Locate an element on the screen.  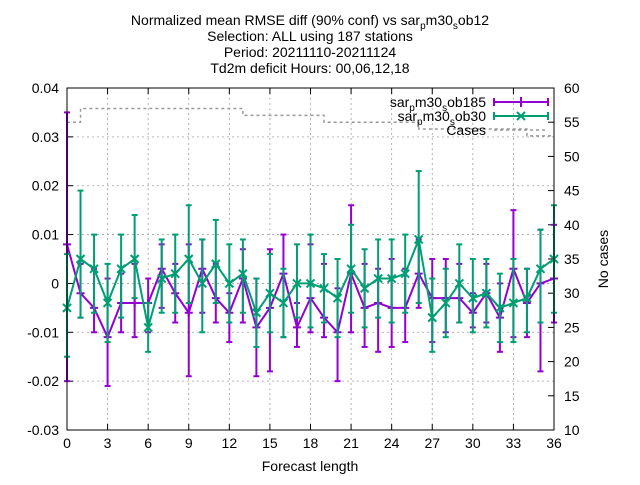
x-tick-label: 12 is located at coordinates (230, 443).